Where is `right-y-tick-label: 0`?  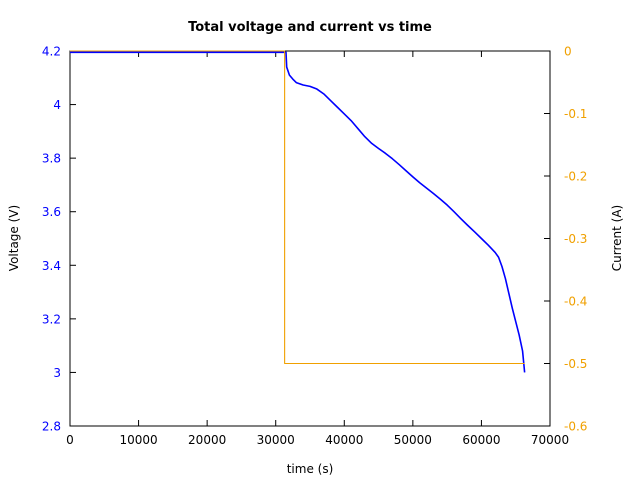 right-y-tick-label: 0 is located at coordinates (568, 52).